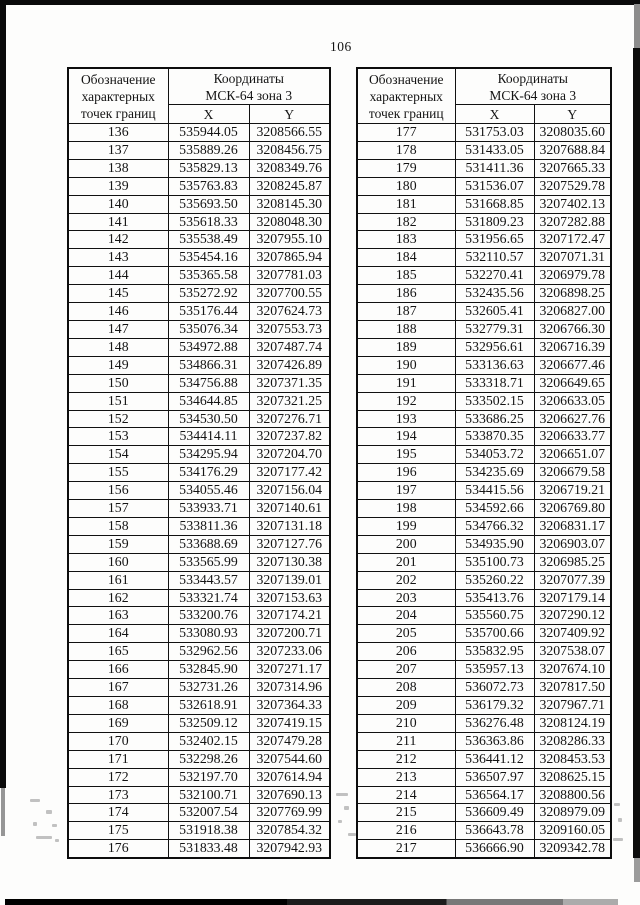  I want to click on x-coordinate-cell: 535889.26, so click(208, 150).